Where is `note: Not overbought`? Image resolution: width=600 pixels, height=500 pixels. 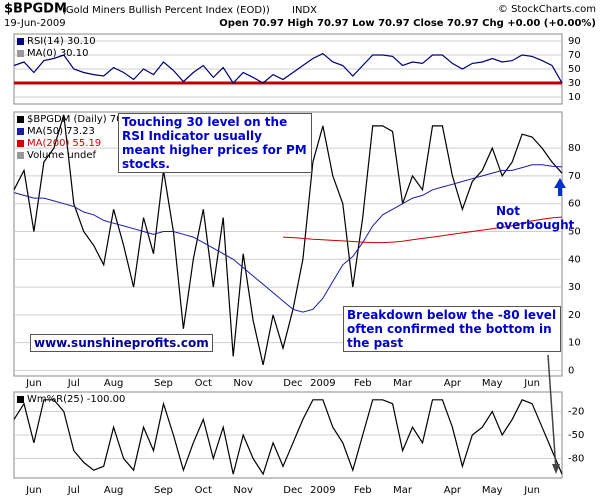 note: Not overbought is located at coordinates (535, 218).